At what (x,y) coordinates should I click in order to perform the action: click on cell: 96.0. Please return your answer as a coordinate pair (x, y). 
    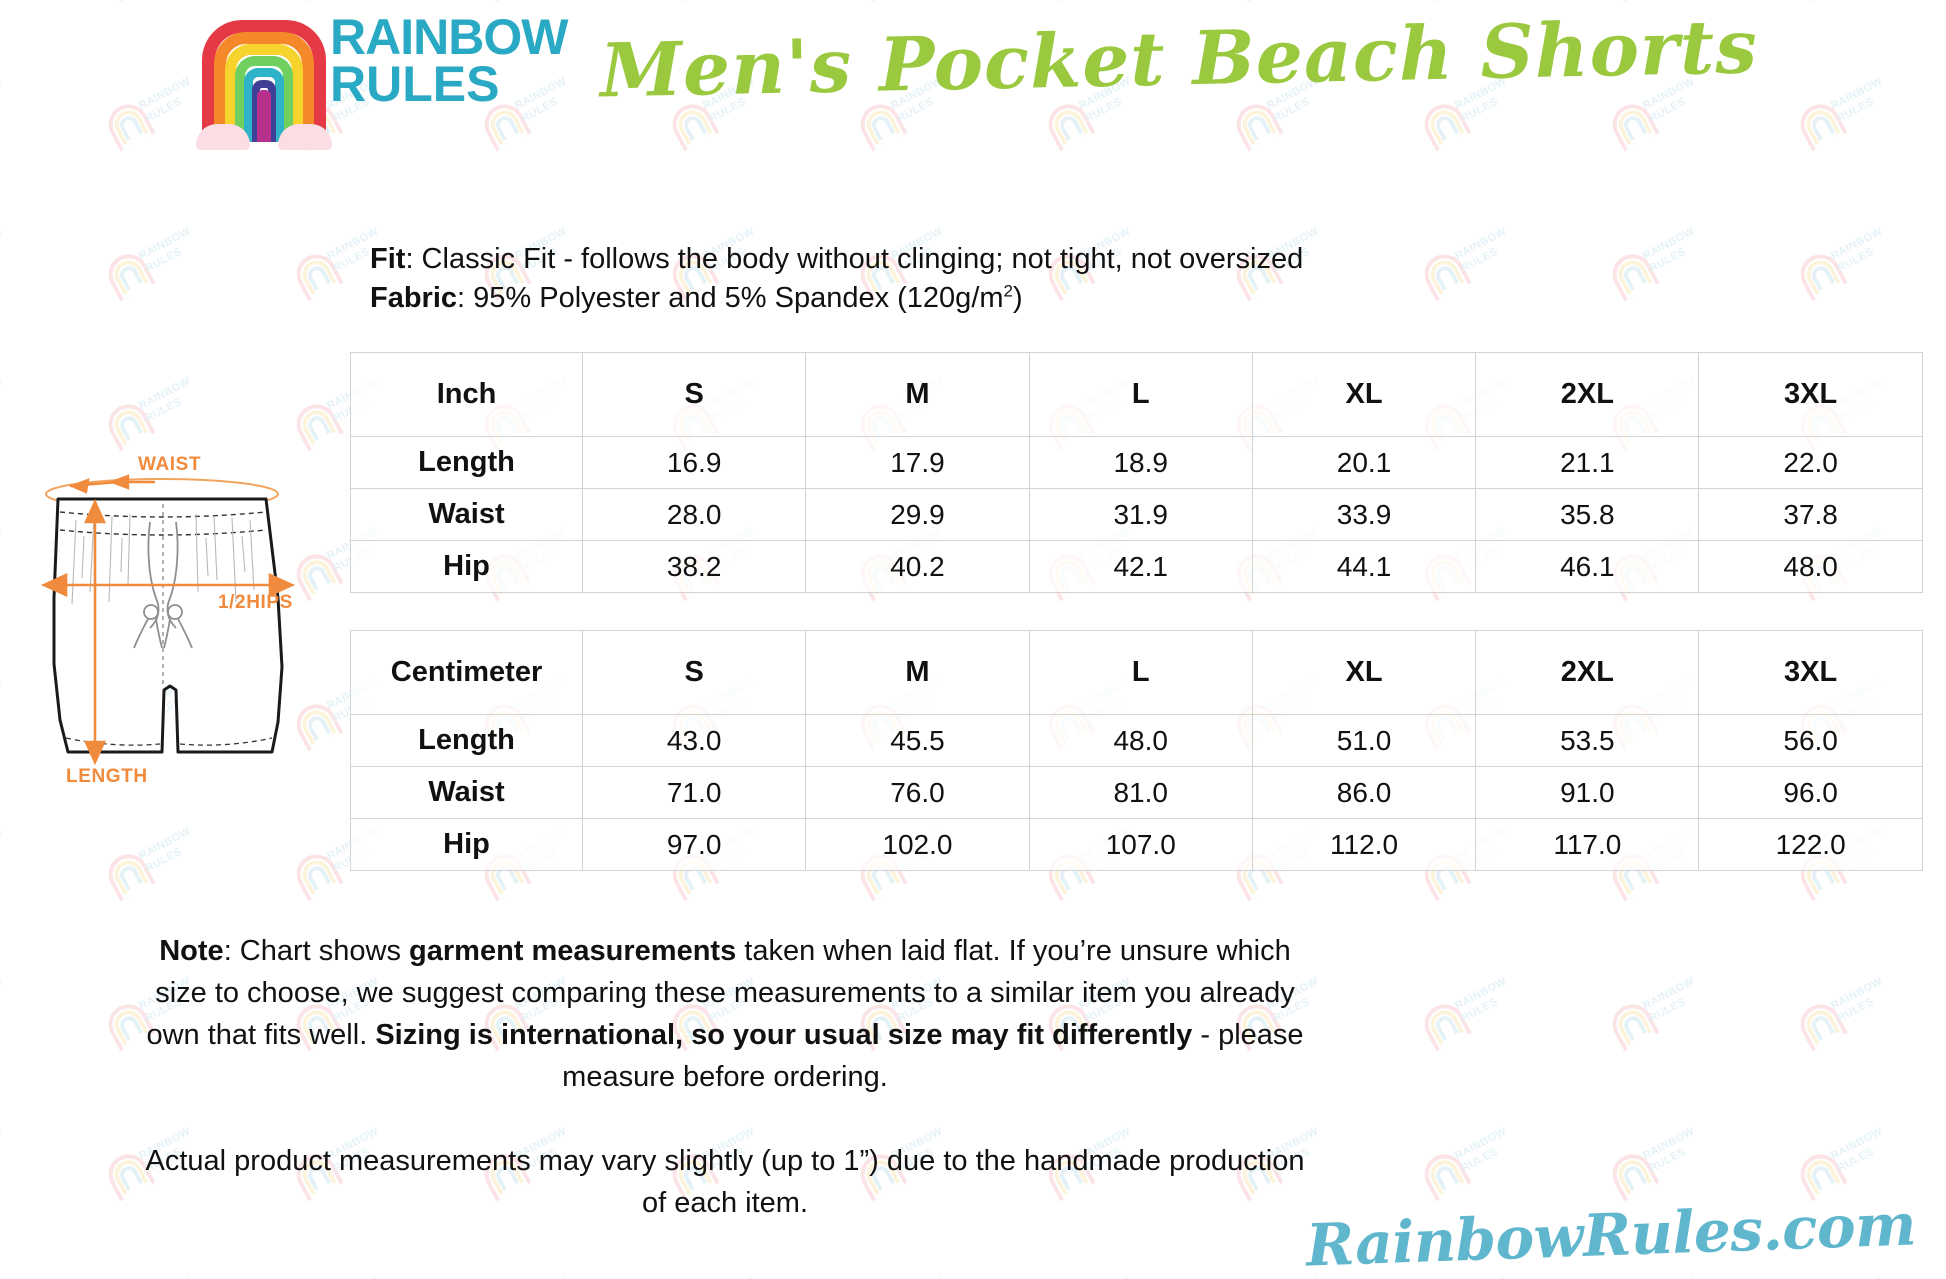
    Looking at the image, I should click on (1810, 792).